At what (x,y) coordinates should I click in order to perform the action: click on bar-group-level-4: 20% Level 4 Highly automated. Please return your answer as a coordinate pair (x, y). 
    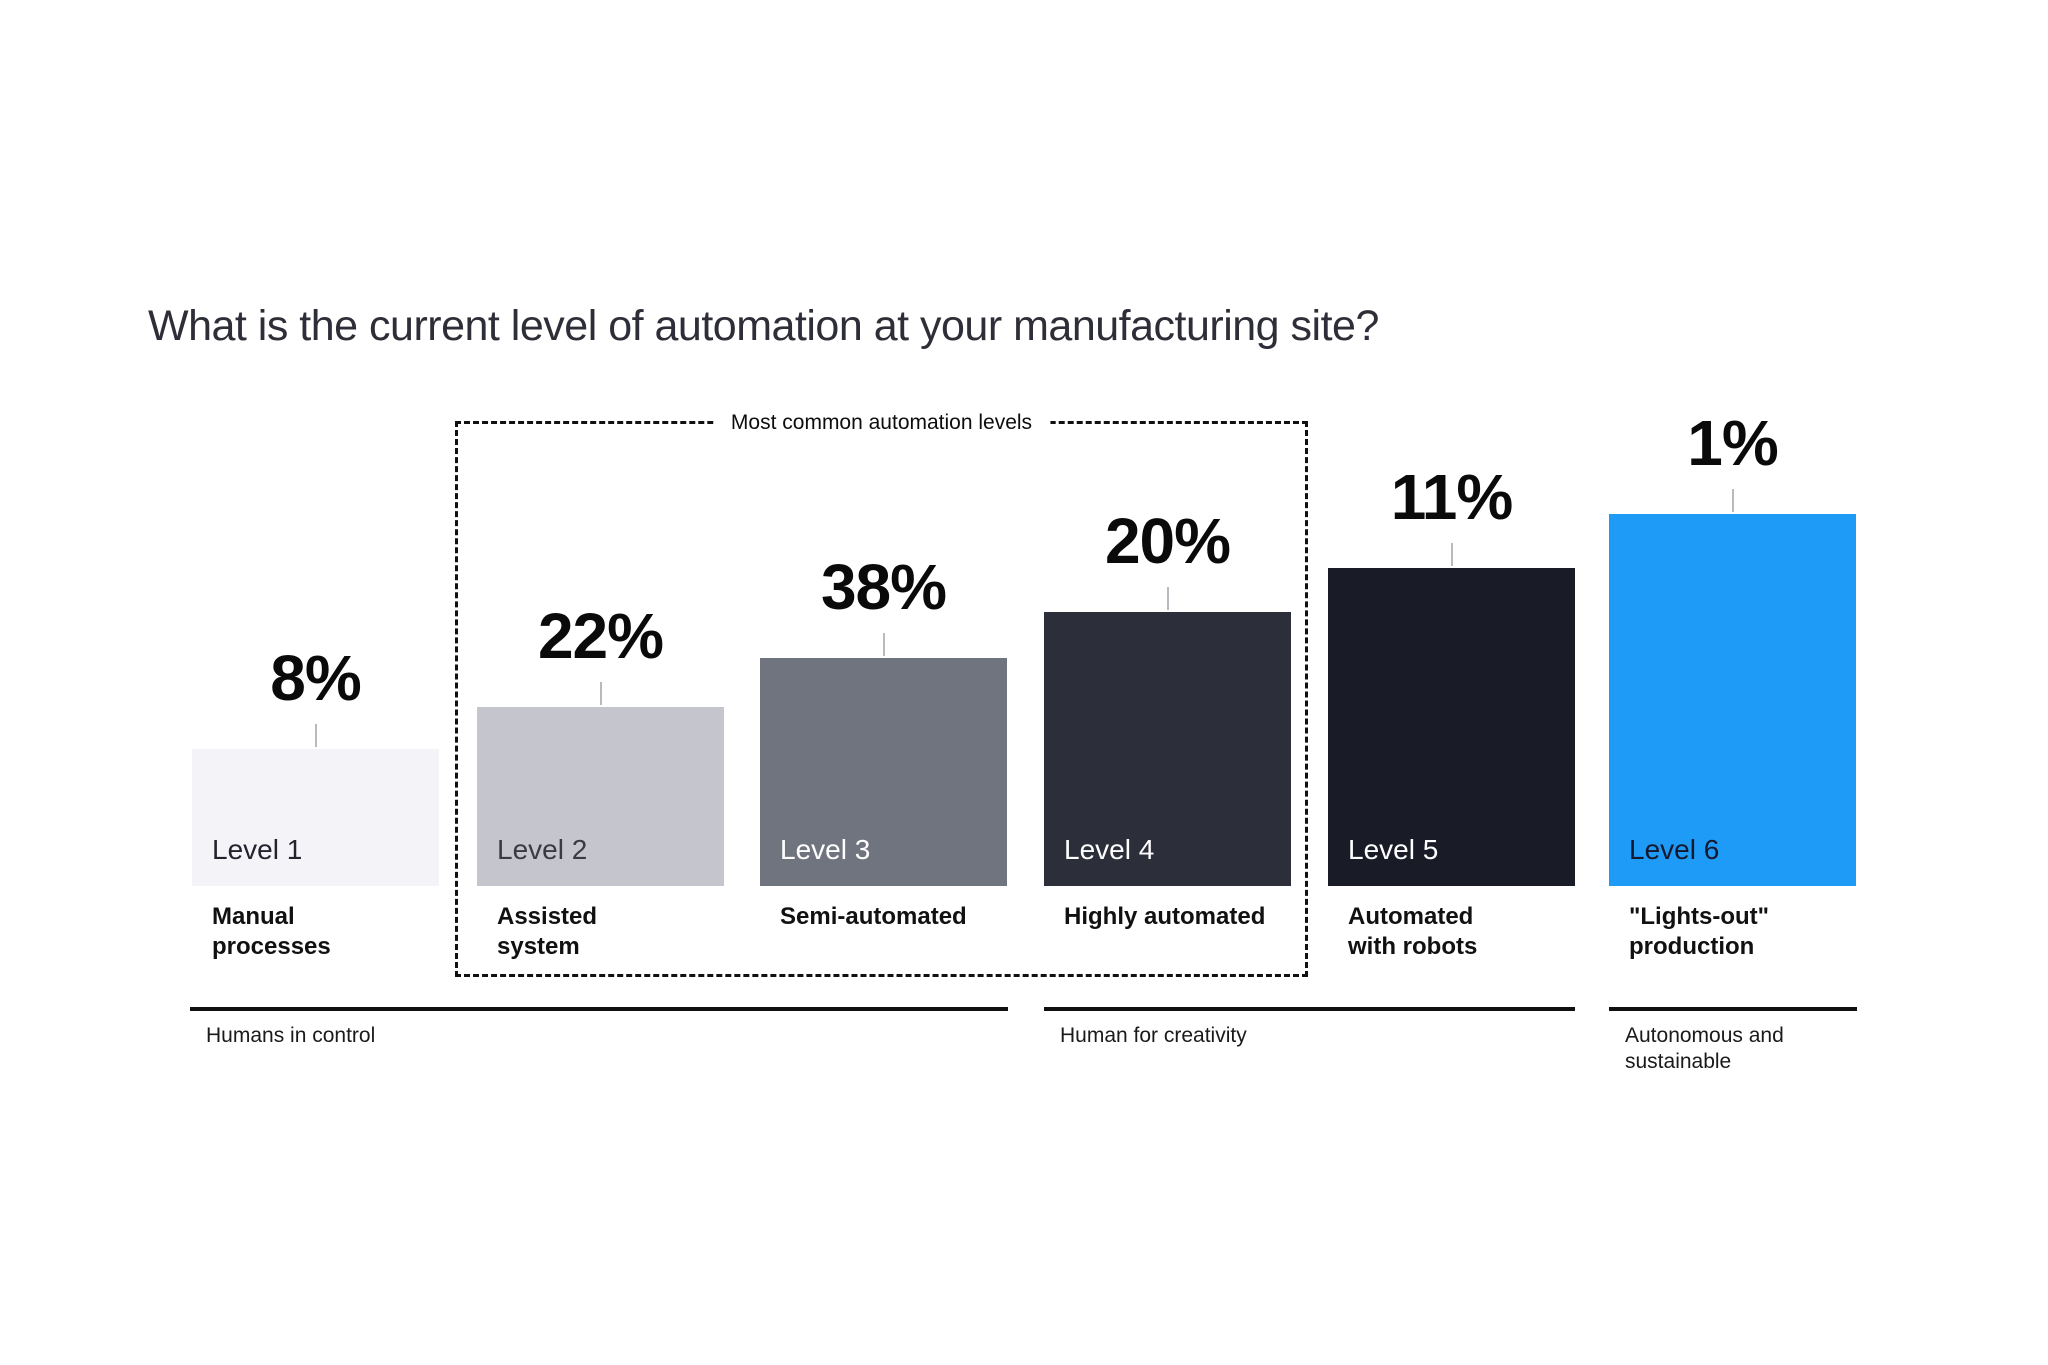
    Looking at the image, I should click on (1167, 465).